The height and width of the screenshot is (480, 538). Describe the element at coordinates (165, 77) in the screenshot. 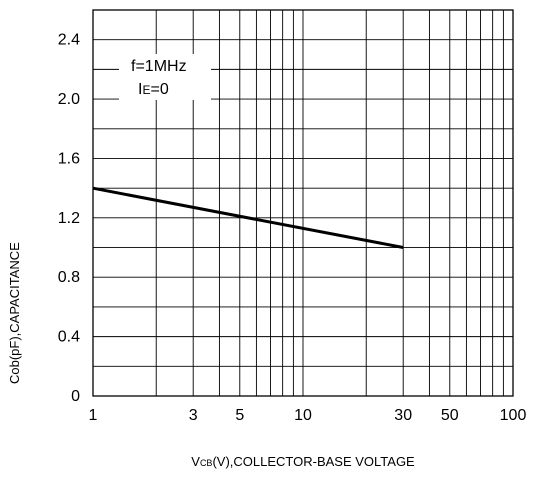

I see `annotation-box` at that location.